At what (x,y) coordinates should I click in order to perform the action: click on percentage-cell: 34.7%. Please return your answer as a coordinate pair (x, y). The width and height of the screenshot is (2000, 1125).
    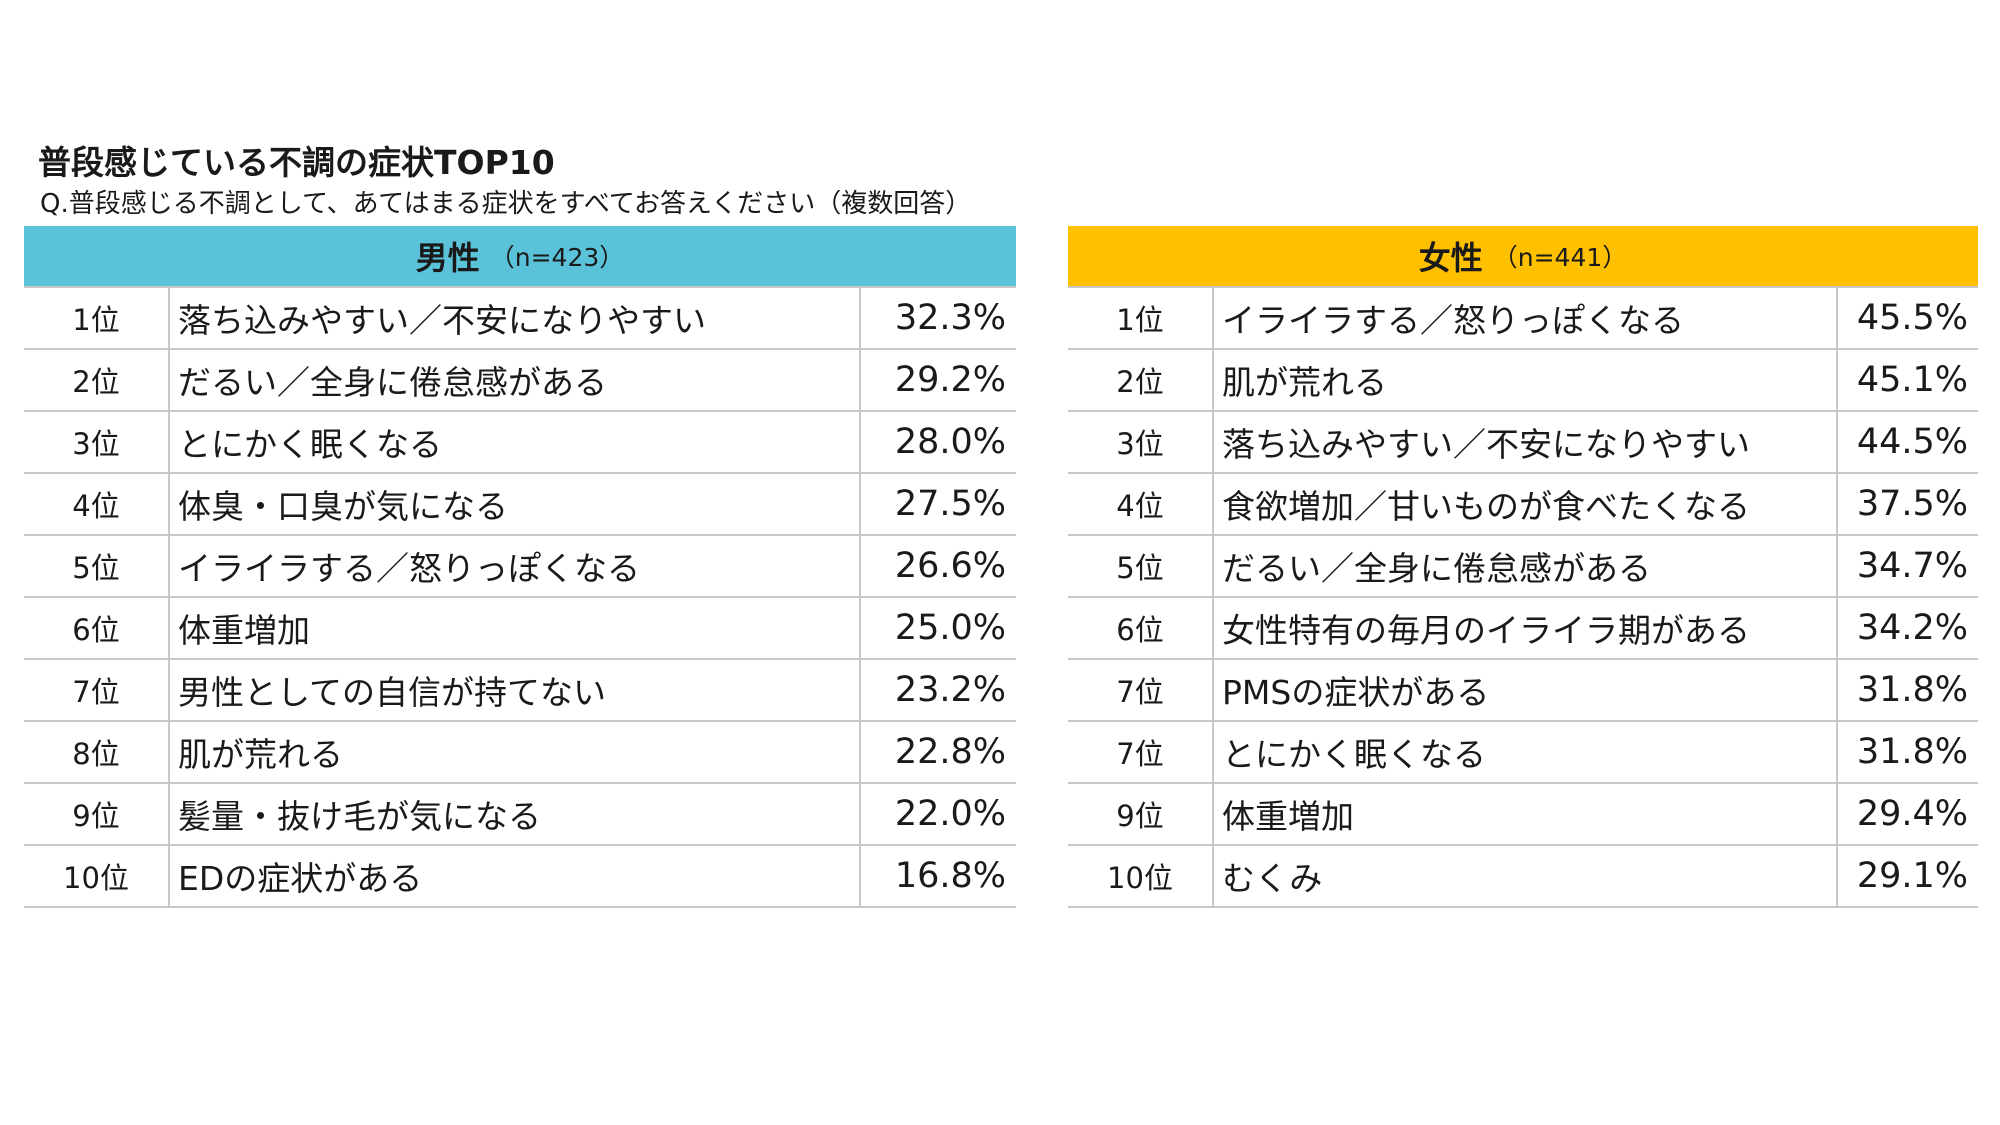
    Looking at the image, I should click on (1912, 566).